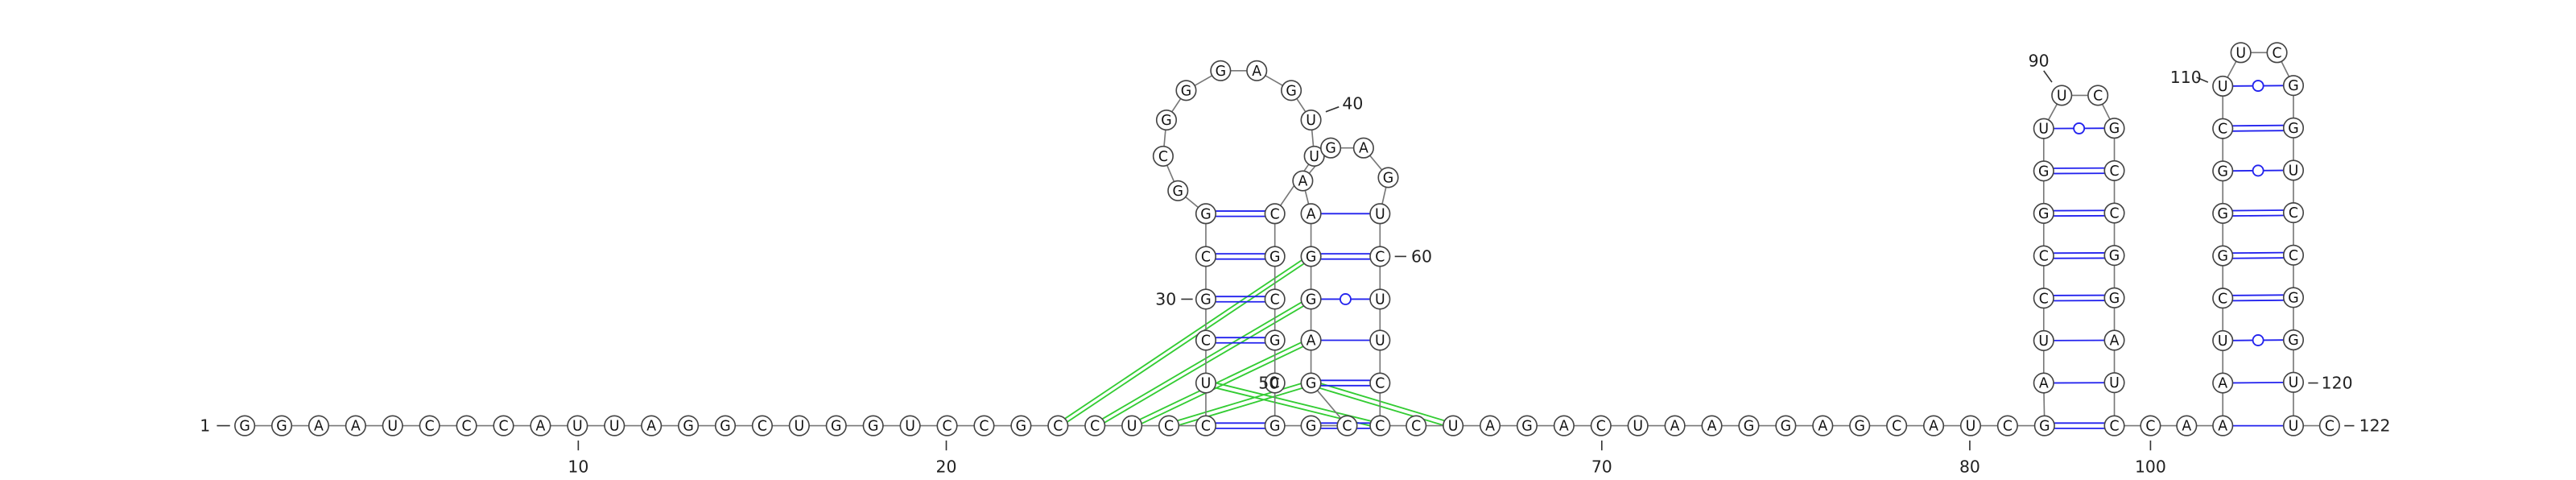 This screenshot has width=2576, height=480. I want to click on position-number: 70, so click(1601, 467).